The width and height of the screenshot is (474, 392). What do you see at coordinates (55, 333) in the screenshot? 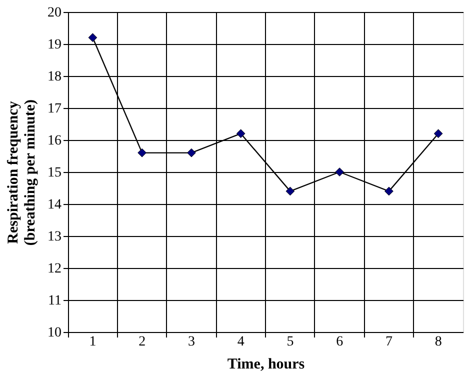
I see `y-tick-label: 10` at bounding box center [55, 333].